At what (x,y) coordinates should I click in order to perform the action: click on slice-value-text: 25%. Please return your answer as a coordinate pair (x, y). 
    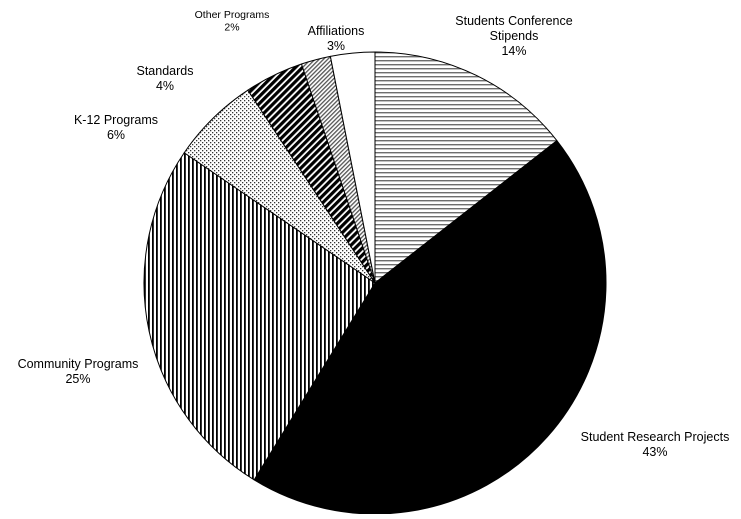
    Looking at the image, I should click on (77, 379).